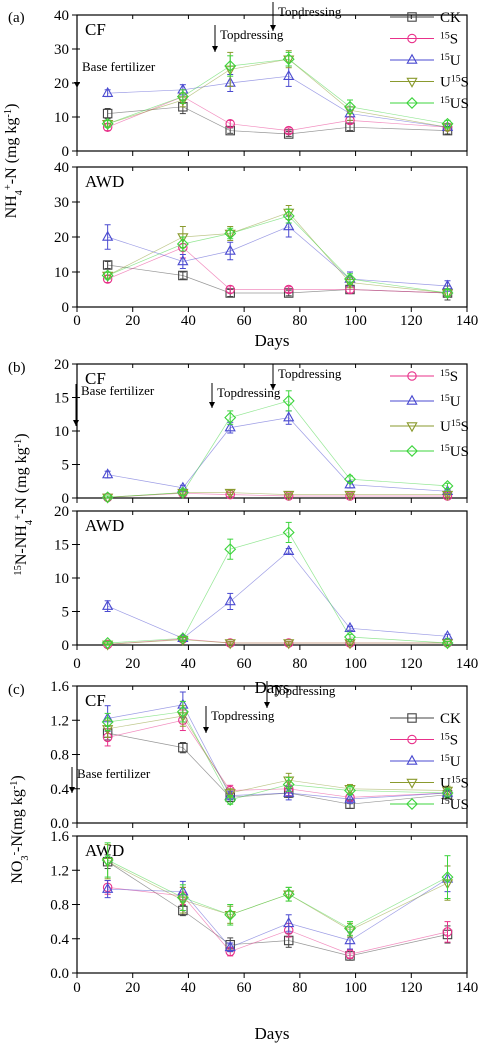 Image resolution: width=500 pixels, height=1048 pixels. I want to click on series-U15S, so click(278, 643).